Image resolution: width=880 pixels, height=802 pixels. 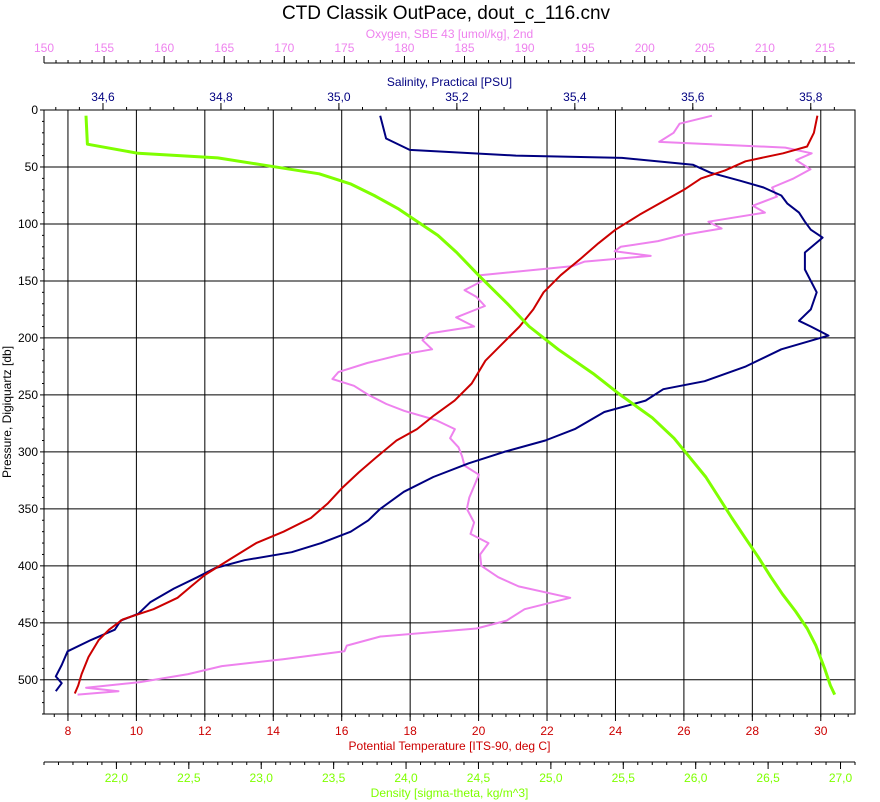 I want to click on salinity-tick-label: 35,4, so click(x=575, y=97).